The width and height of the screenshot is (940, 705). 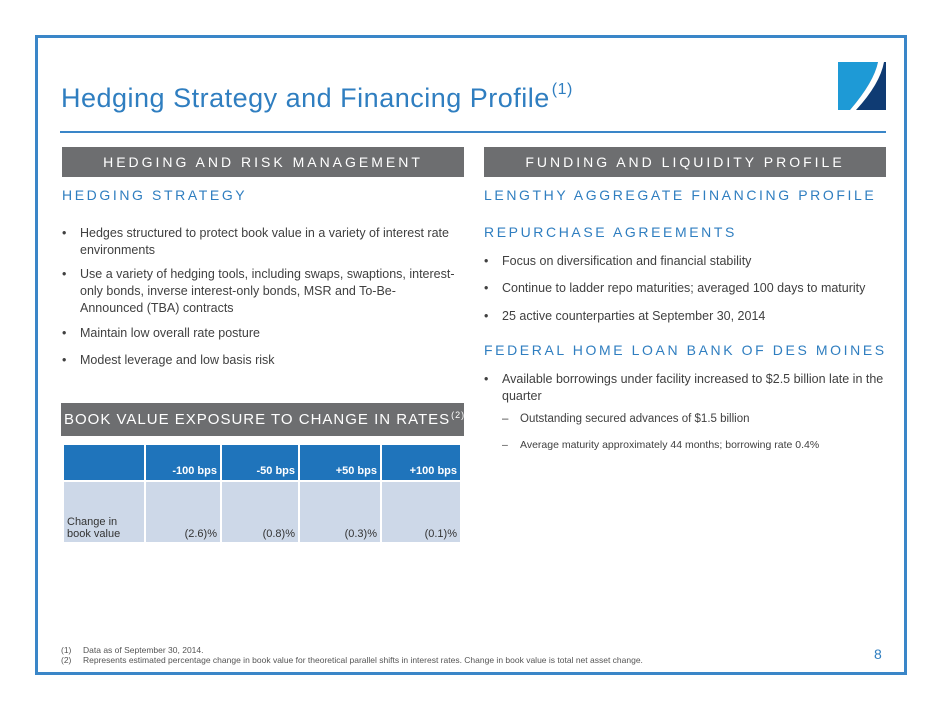 What do you see at coordinates (257, 419) in the screenshot?
I see `bar-text: BOOK VALUE EXPOSURE TO CHANGE IN RATES` at bounding box center [257, 419].